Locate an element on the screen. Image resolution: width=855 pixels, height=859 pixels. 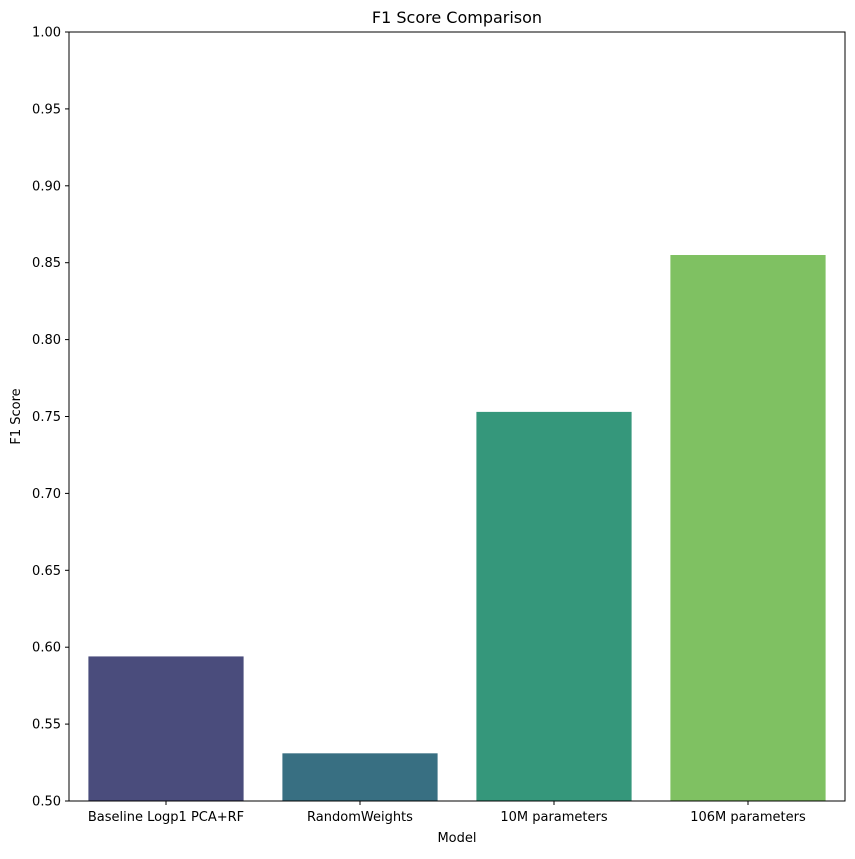
x-tick-label: 106M parameters is located at coordinates (748, 817).